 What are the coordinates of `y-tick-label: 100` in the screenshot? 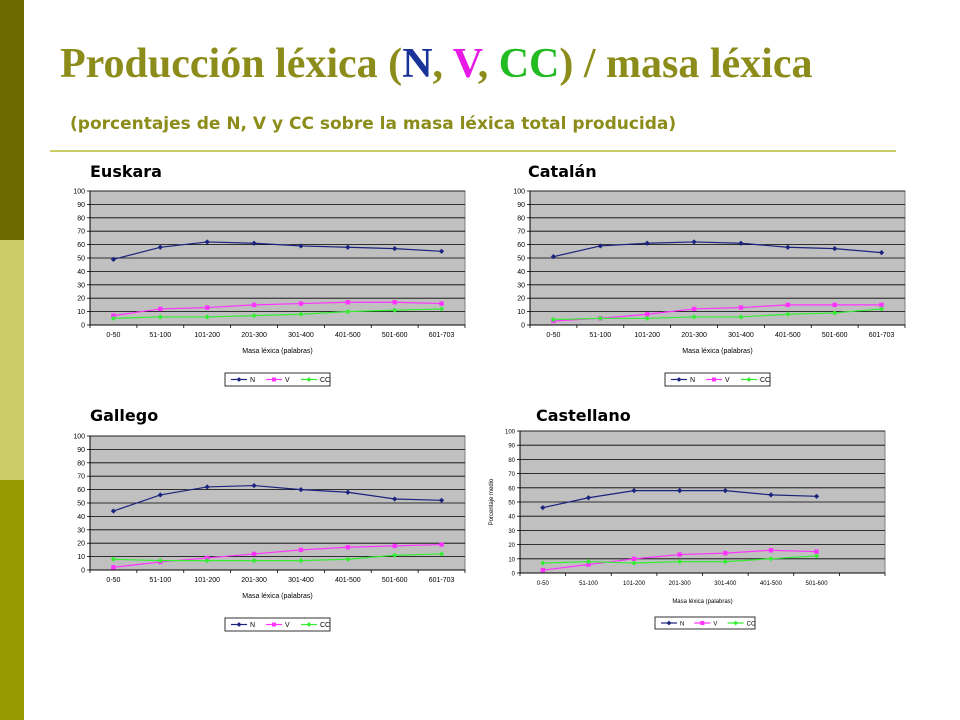 It's located at (519, 192).